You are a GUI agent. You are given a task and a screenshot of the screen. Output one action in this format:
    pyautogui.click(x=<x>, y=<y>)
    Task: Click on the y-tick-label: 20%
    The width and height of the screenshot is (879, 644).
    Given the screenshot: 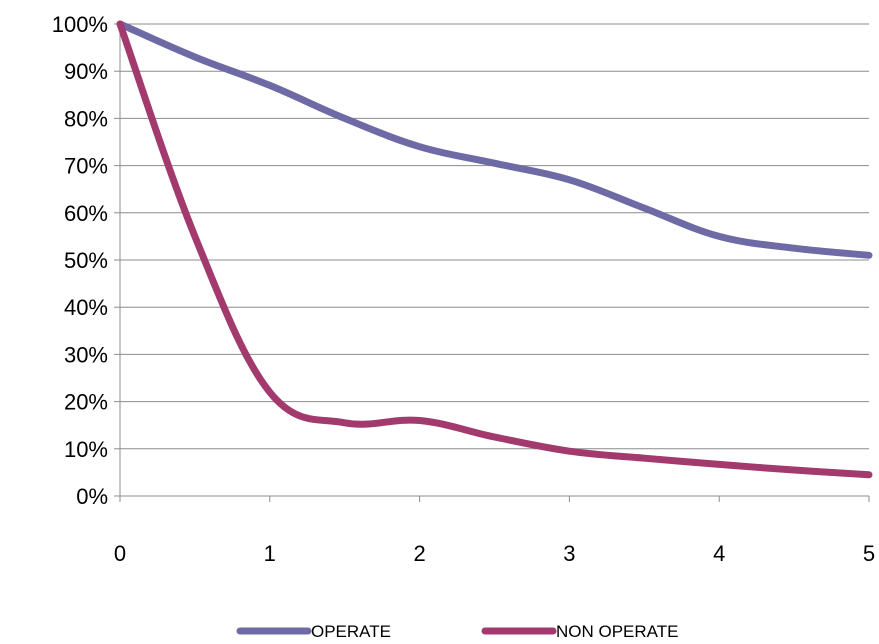 What is the action you would take?
    pyautogui.click(x=86, y=402)
    